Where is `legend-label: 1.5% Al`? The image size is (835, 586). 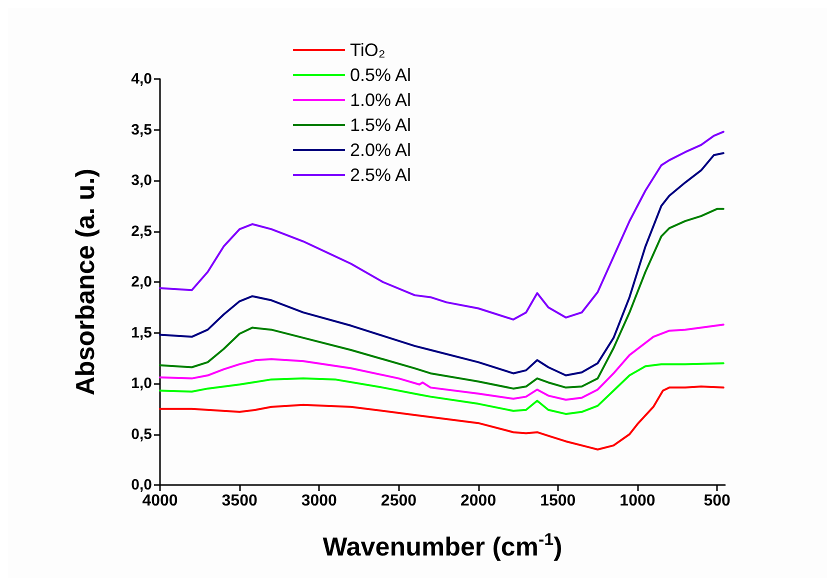
legend-label: 1.5% Al is located at coordinates (381, 125).